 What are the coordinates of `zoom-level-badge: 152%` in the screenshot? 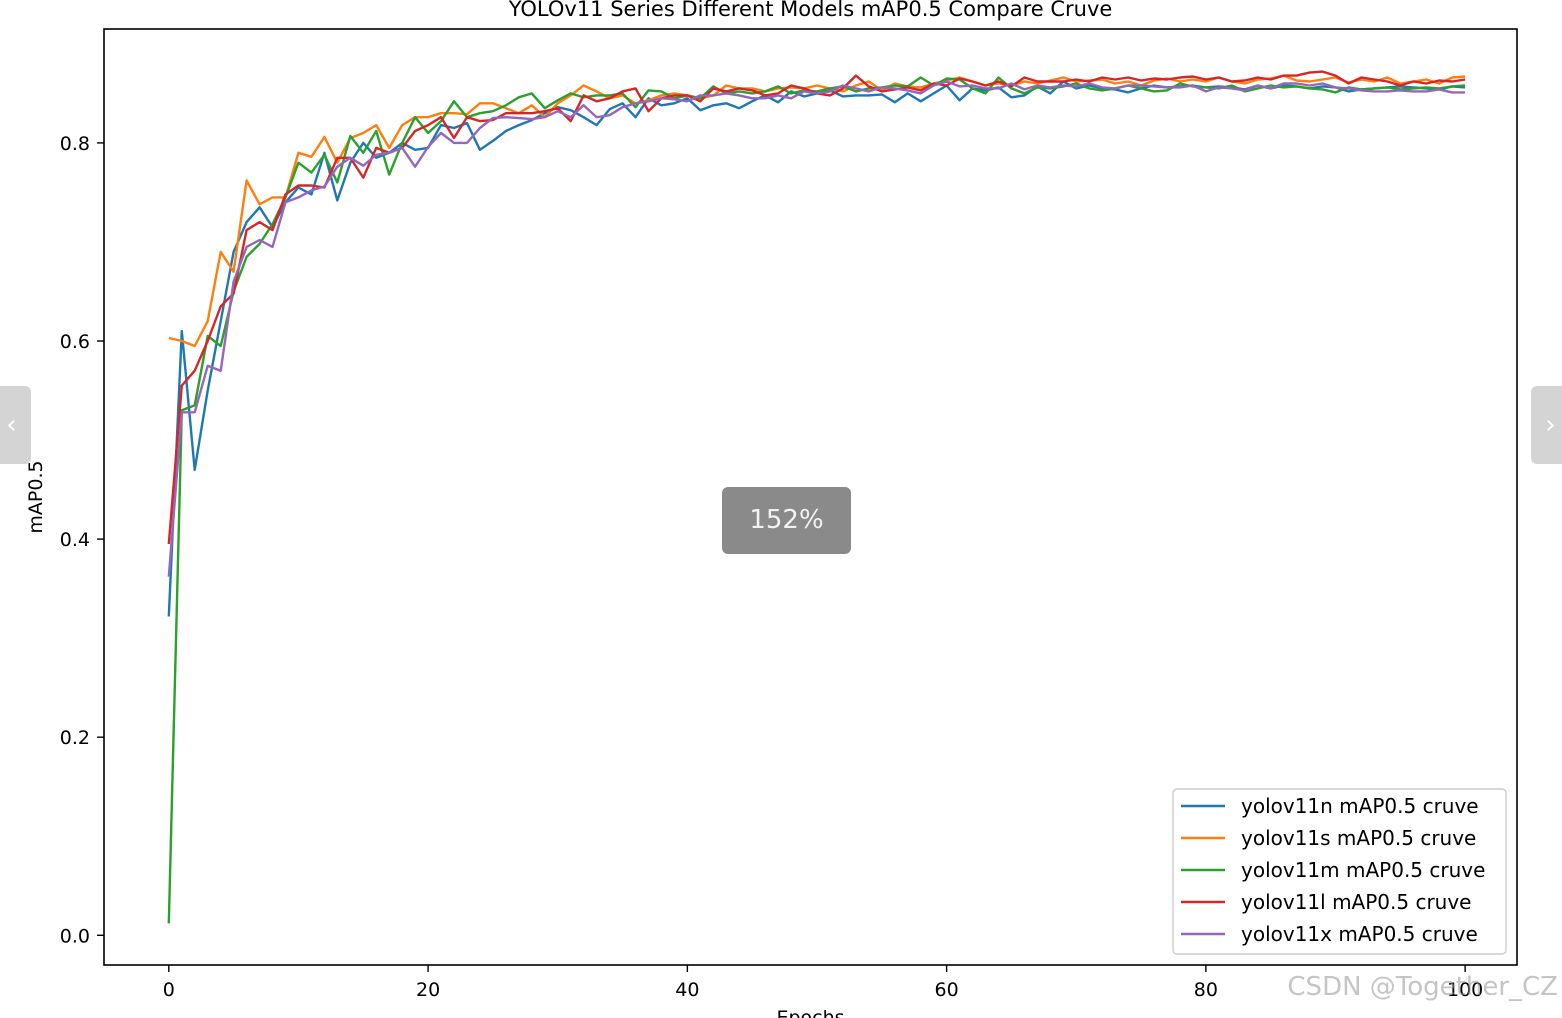 It's located at (786, 520).